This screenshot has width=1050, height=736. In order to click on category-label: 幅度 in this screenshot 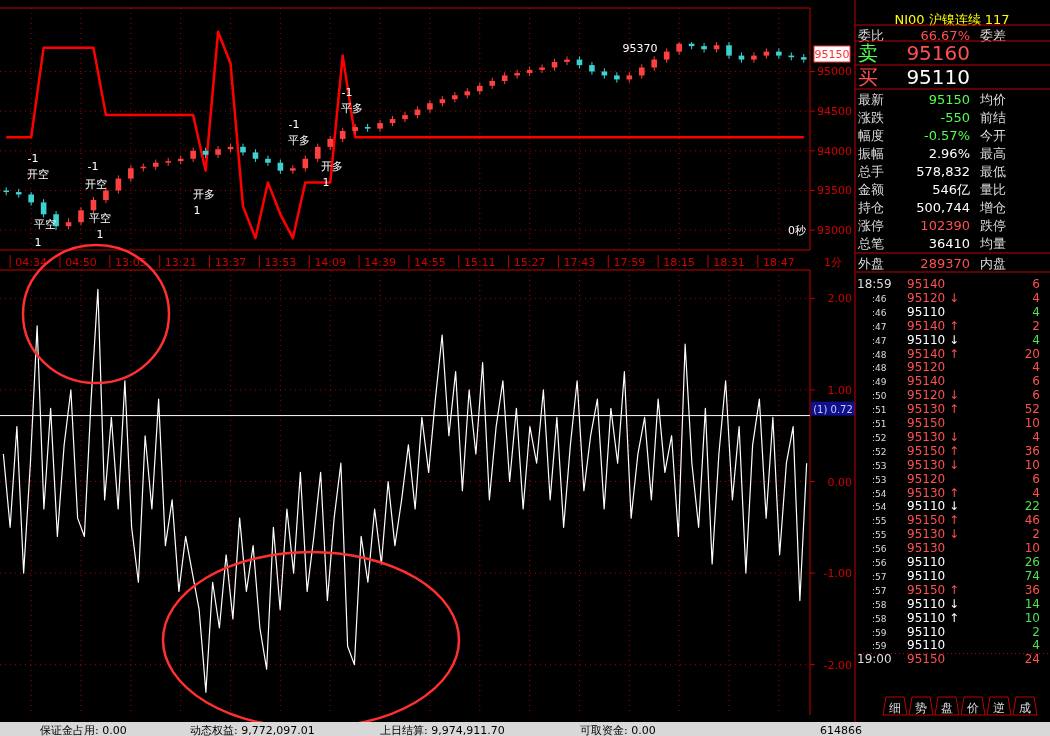, I will do `click(871, 135)`.